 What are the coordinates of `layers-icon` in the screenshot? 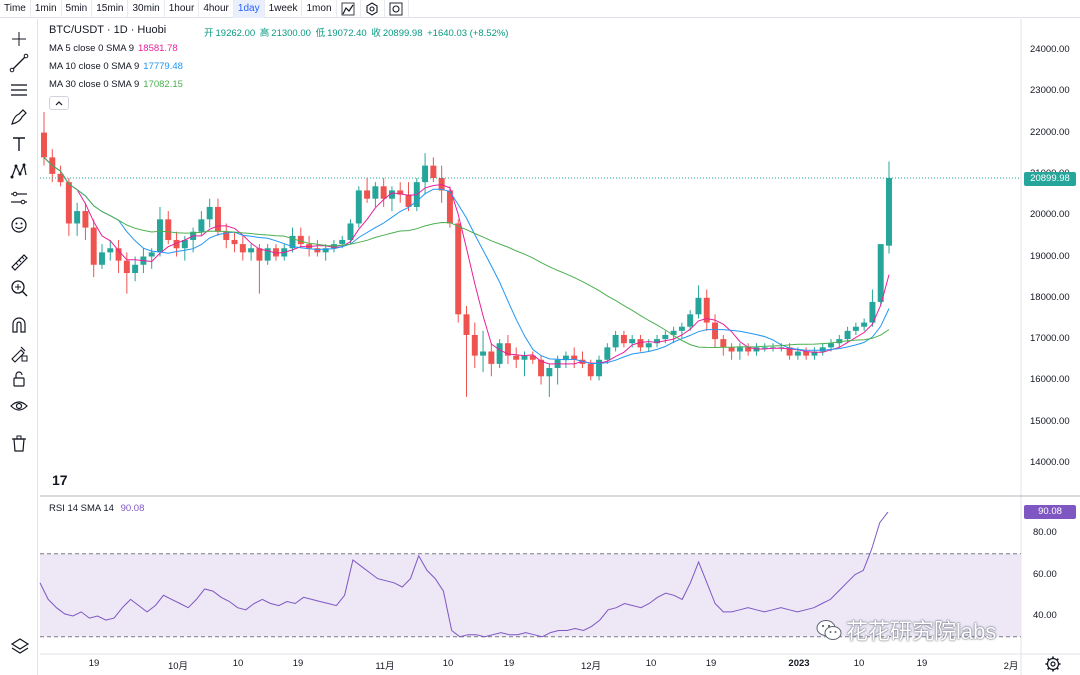 It's located at (20, 647).